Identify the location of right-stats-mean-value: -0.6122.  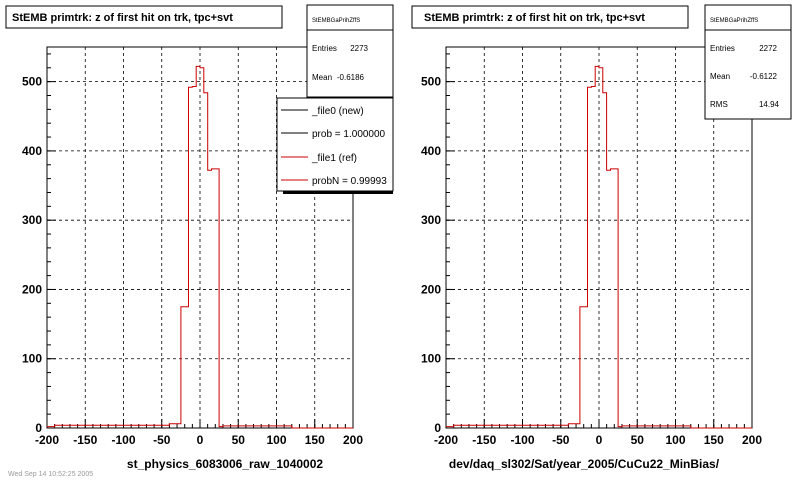
(764, 76).